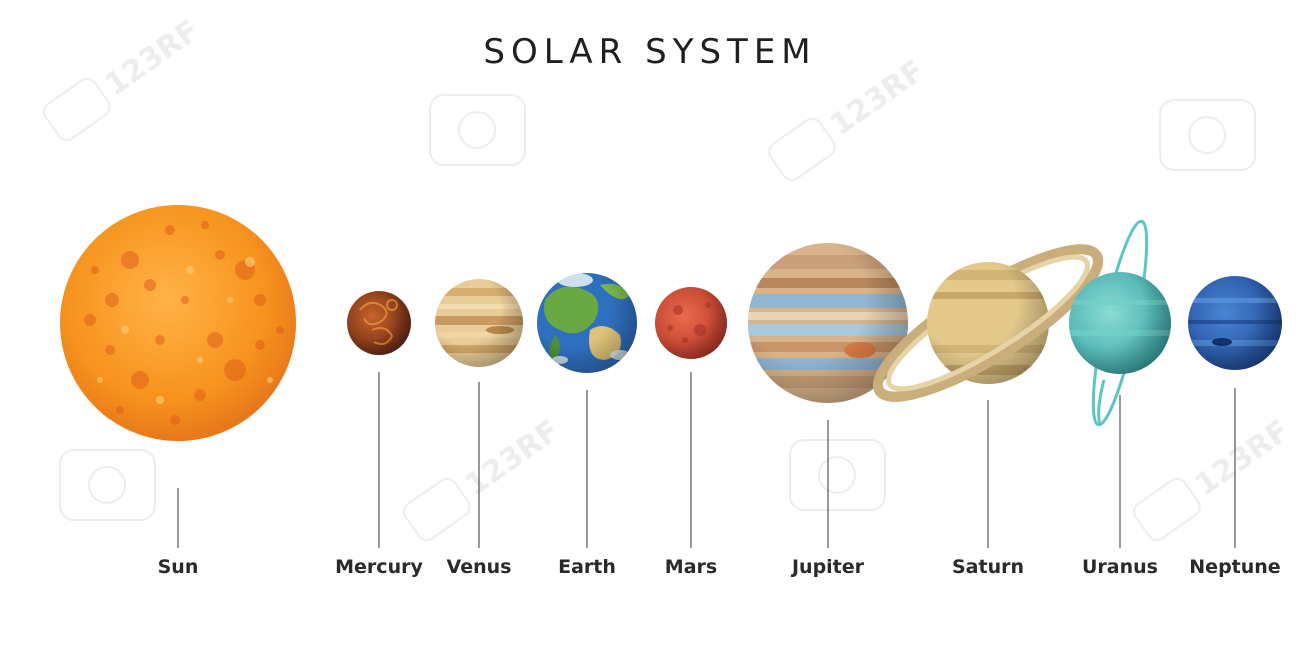 The height and width of the screenshot is (647, 1300). Describe the element at coordinates (587, 567) in the screenshot. I see `label-earth: Earth` at that location.